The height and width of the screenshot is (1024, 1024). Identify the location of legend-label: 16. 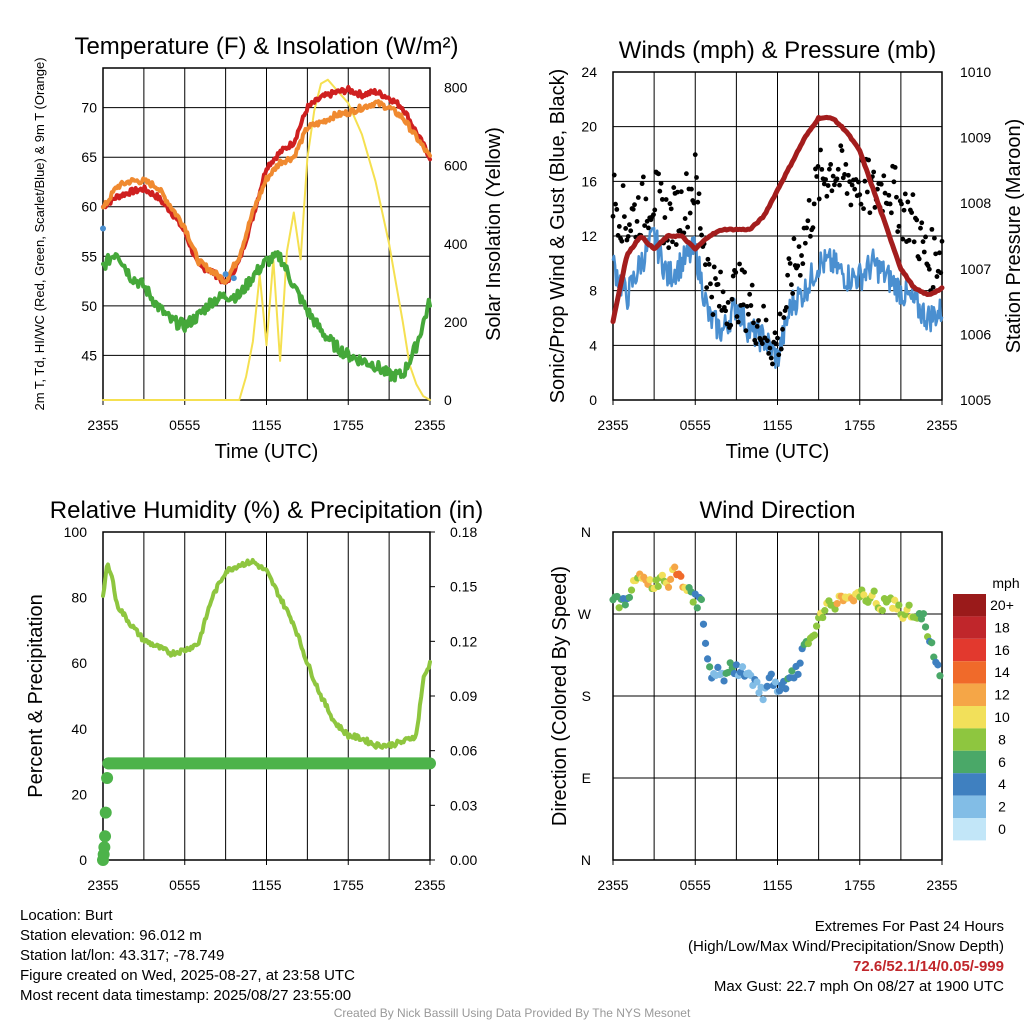
(1002, 650).